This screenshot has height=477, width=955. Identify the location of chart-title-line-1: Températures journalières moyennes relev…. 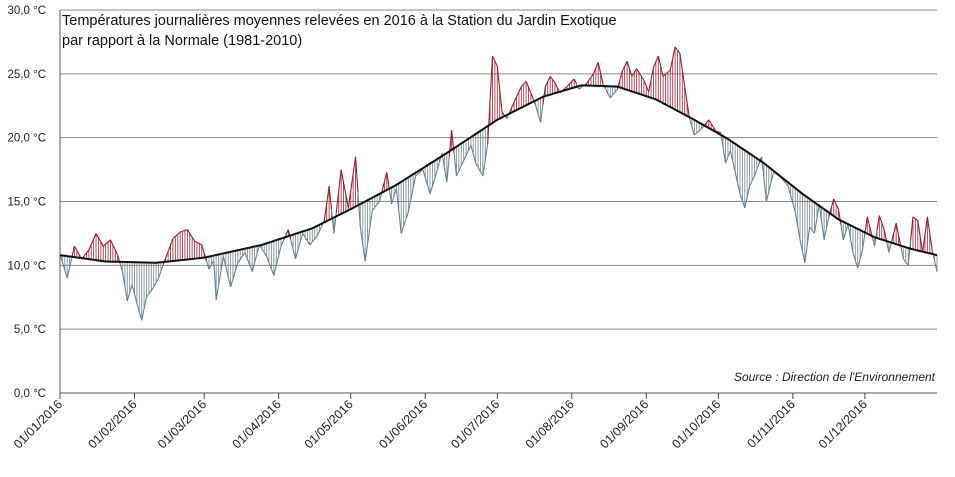
(339, 21).